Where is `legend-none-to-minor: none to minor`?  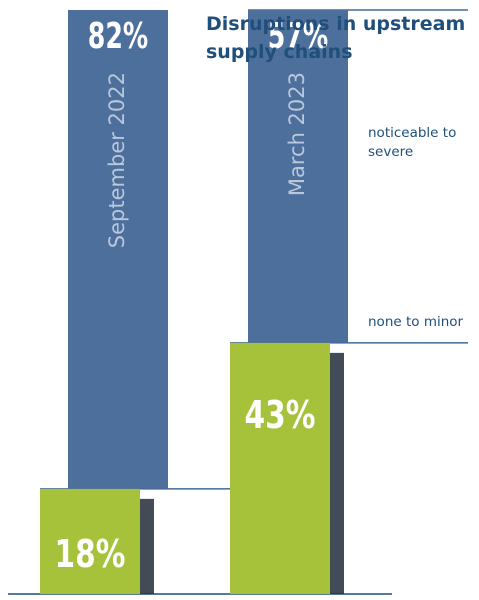 legend-none-to-minor: none to minor is located at coordinates (416, 322).